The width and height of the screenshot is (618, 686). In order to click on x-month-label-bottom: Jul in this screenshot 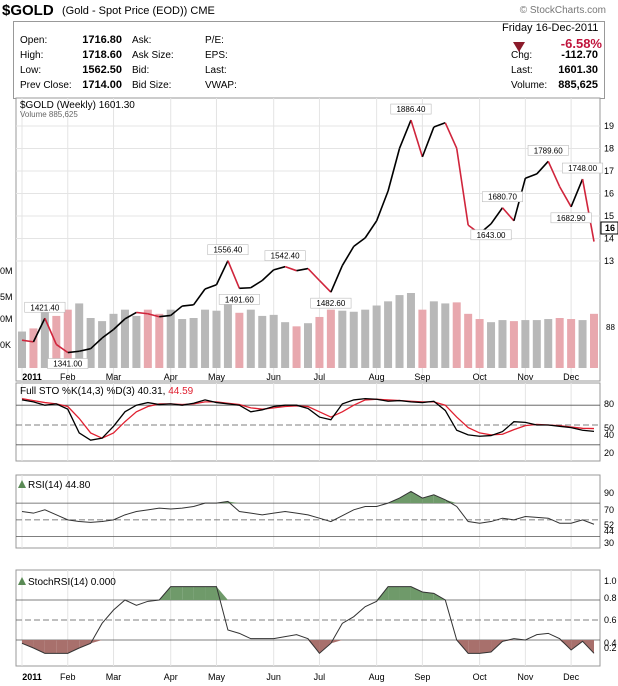, I will do `click(320, 677)`.